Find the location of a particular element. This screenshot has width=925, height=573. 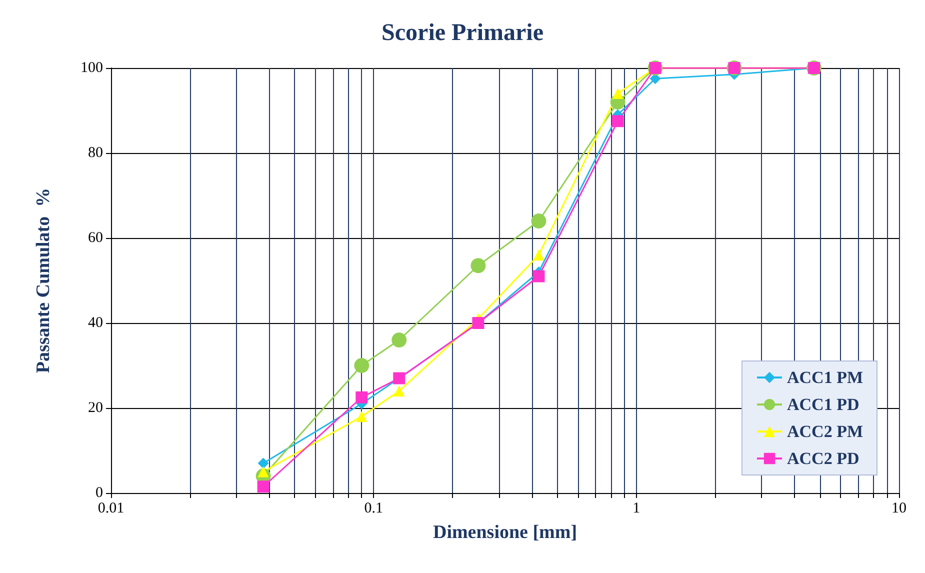

x-tick-label: 10 is located at coordinates (899, 508).